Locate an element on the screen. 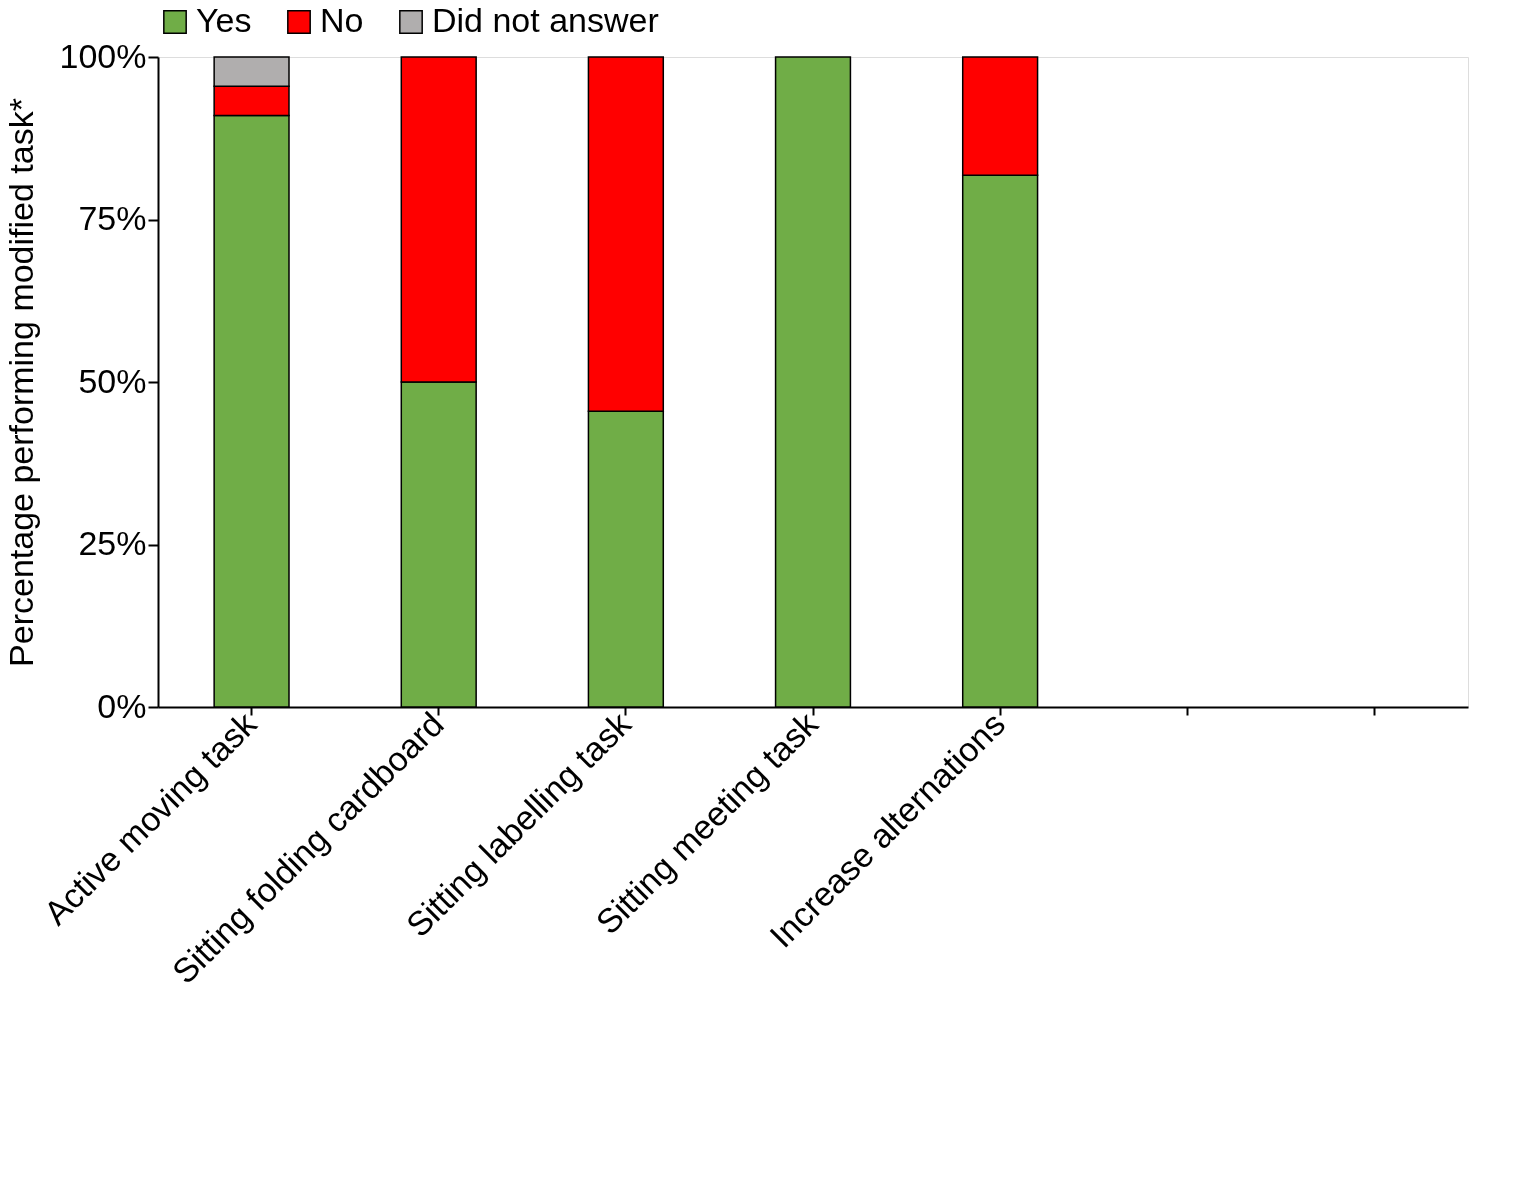 The image size is (1537, 1182). y-tick-label: 0% is located at coordinates (122, 705).